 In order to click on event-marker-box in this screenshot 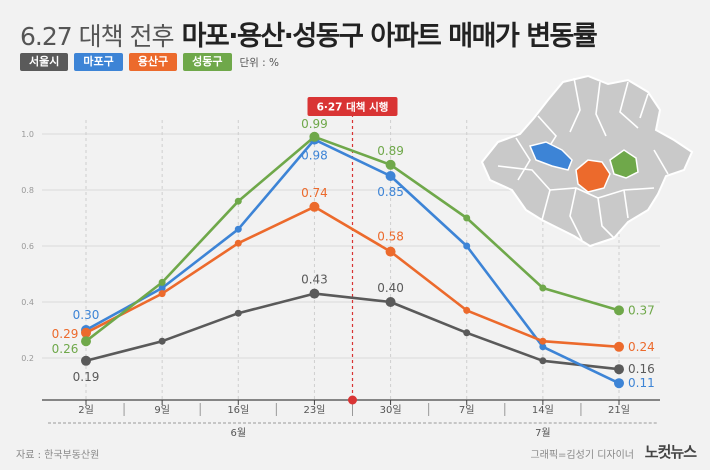, I will do `click(352, 106)`.